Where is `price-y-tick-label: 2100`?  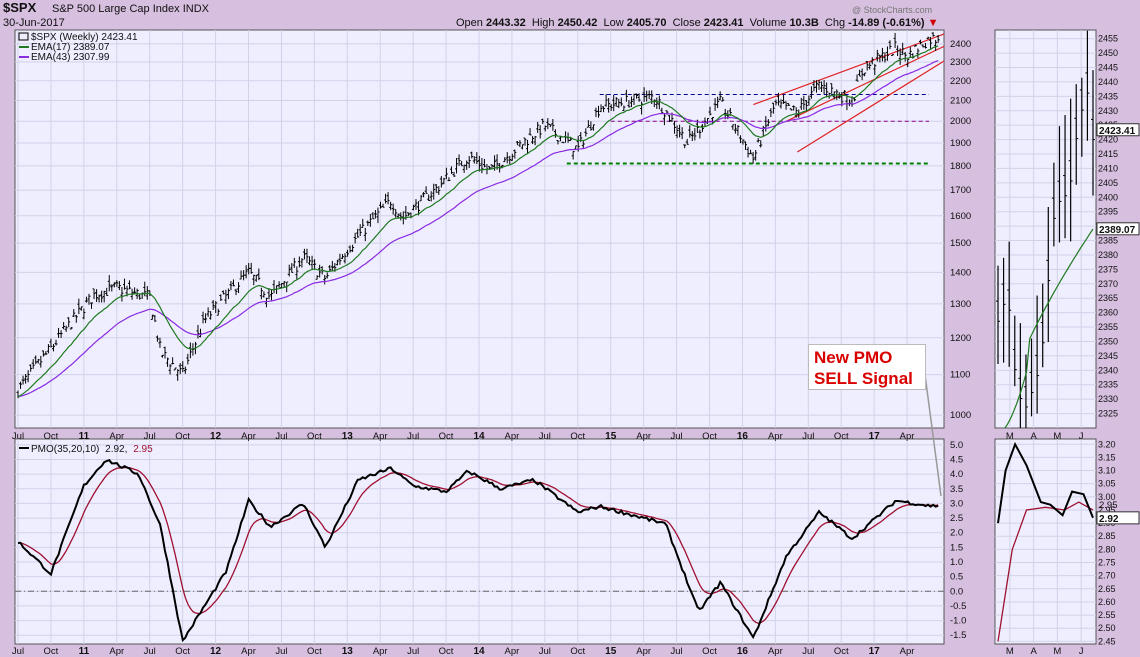
price-y-tick-label: 2100 is located at coordinates (960, 101).